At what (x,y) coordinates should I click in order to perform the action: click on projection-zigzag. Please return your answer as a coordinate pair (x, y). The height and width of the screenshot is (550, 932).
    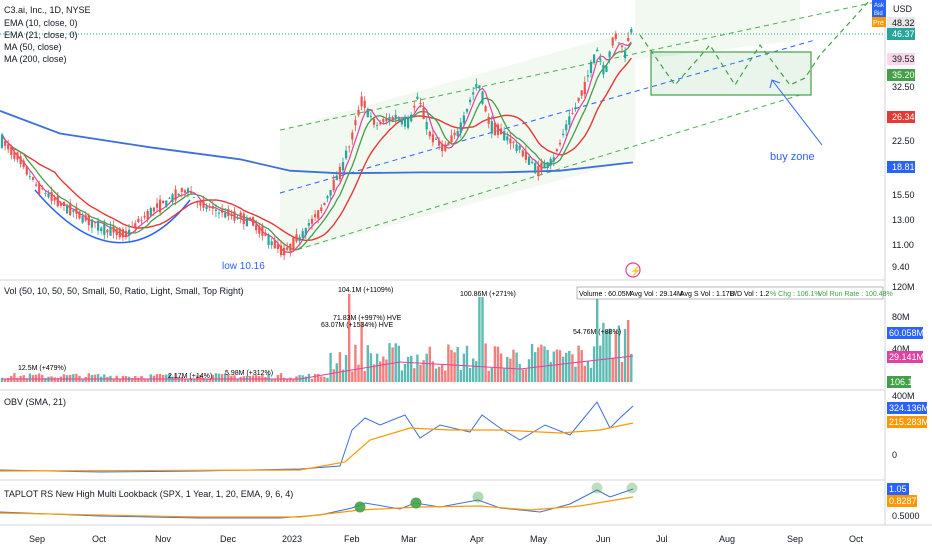
    Looking at the image, I should click on (755, 43).